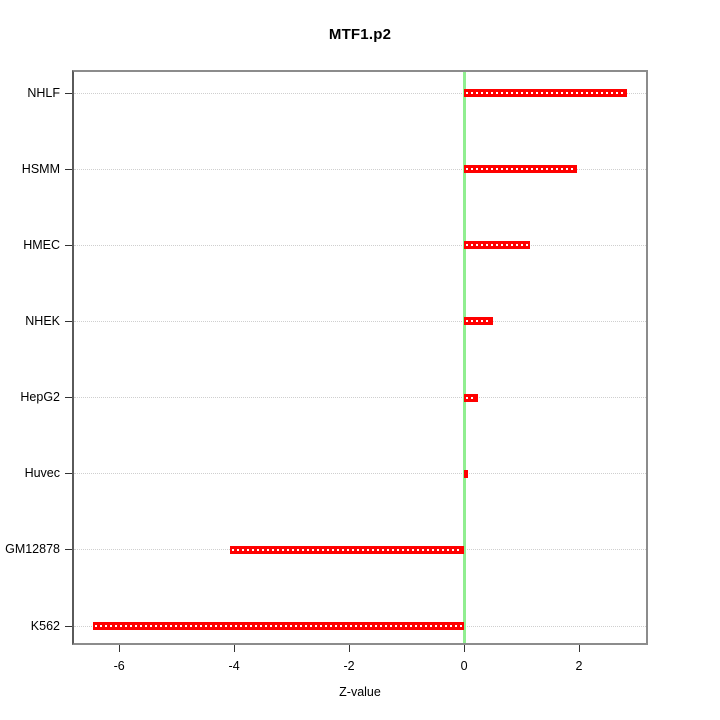  I want to click on x-tick-label: 2, so click(579, 666).